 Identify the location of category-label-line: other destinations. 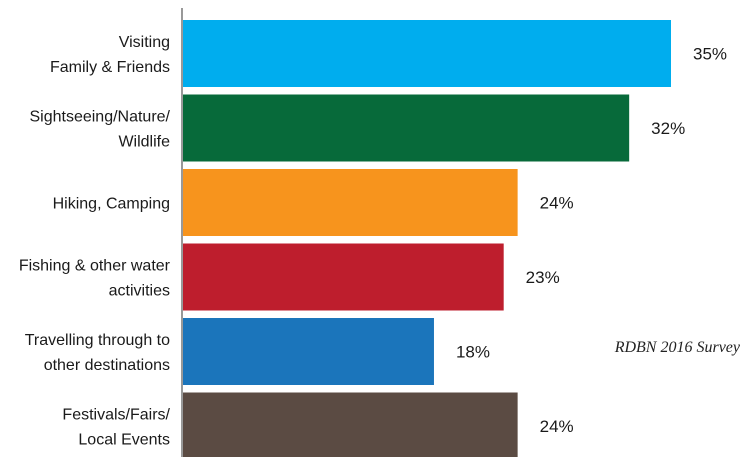
(107, 365).